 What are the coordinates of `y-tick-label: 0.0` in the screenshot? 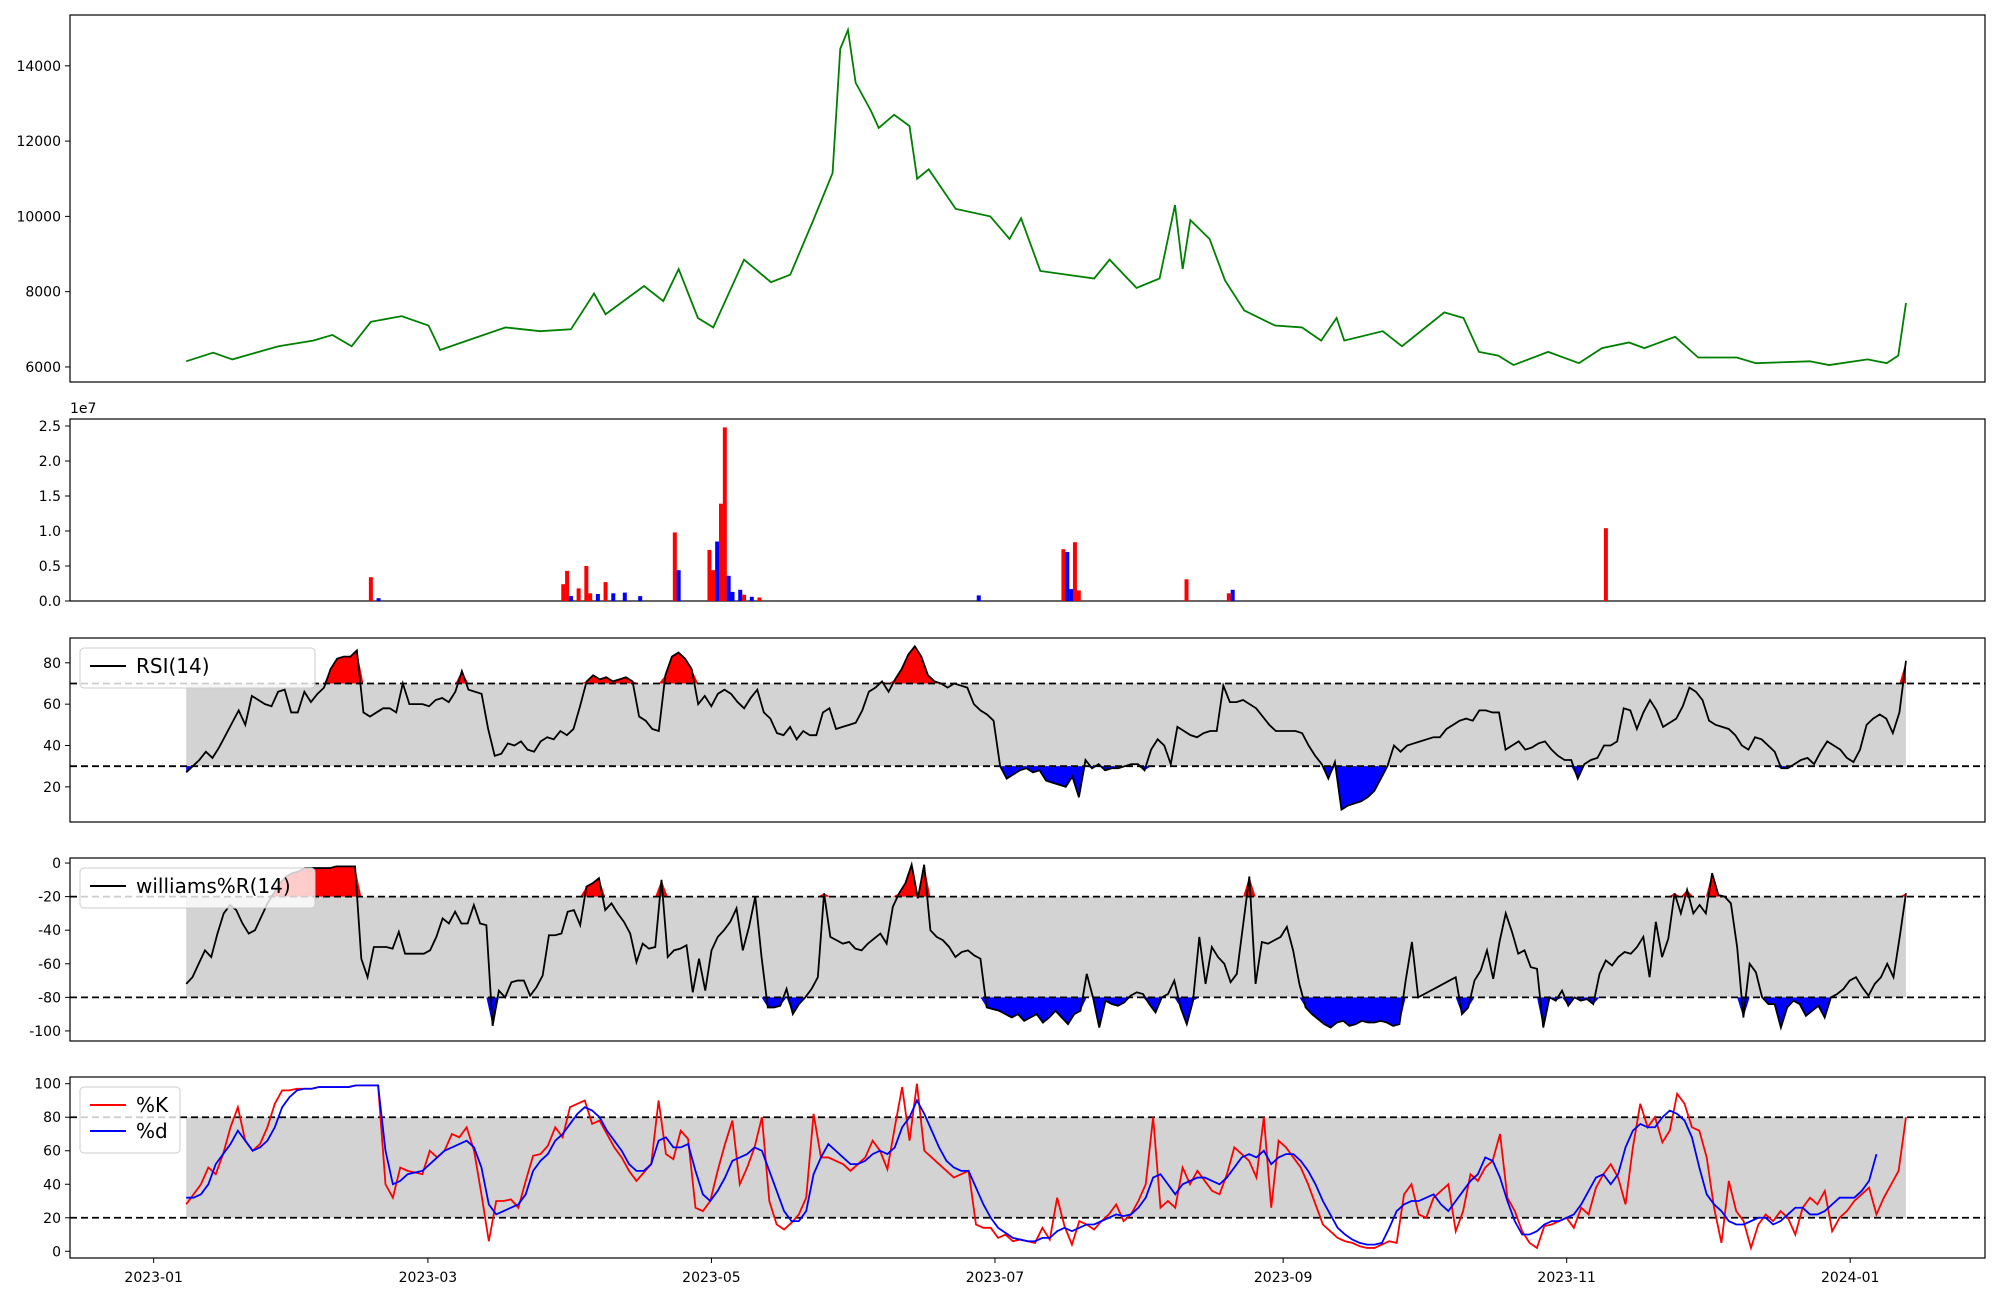 It's located at (50, 602).